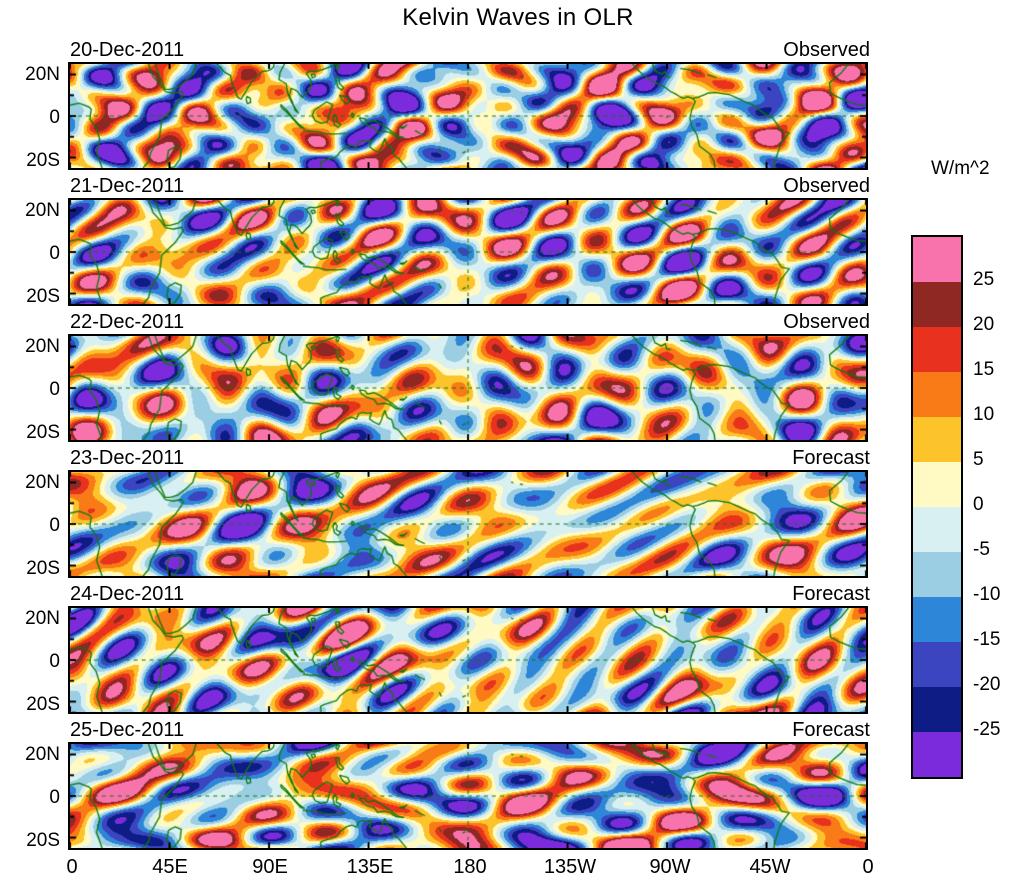 The height and width of the screenshot is (887, 1021). What do you see at coordinates (127, 458) in the screenshot?
I see `panel-date: 23-Dec-2011` at bounding box center [127, 458].